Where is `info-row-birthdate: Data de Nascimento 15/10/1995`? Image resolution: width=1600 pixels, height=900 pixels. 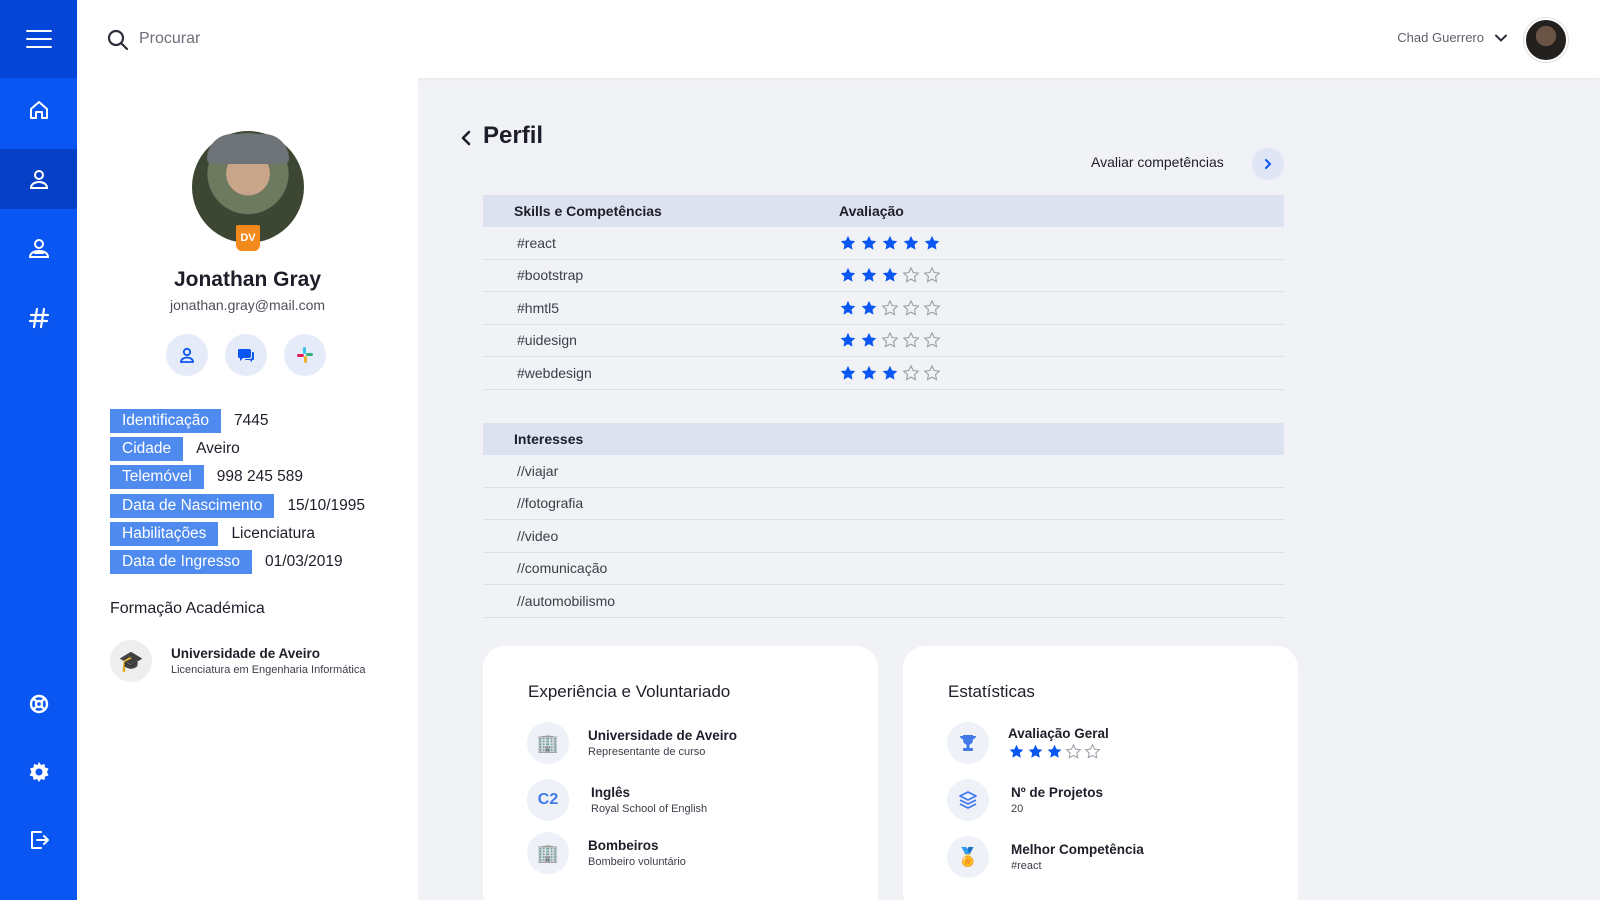 info-row-birthdate: Data de Nascimento 15/10/1995 is located at coordinates (237, 506).